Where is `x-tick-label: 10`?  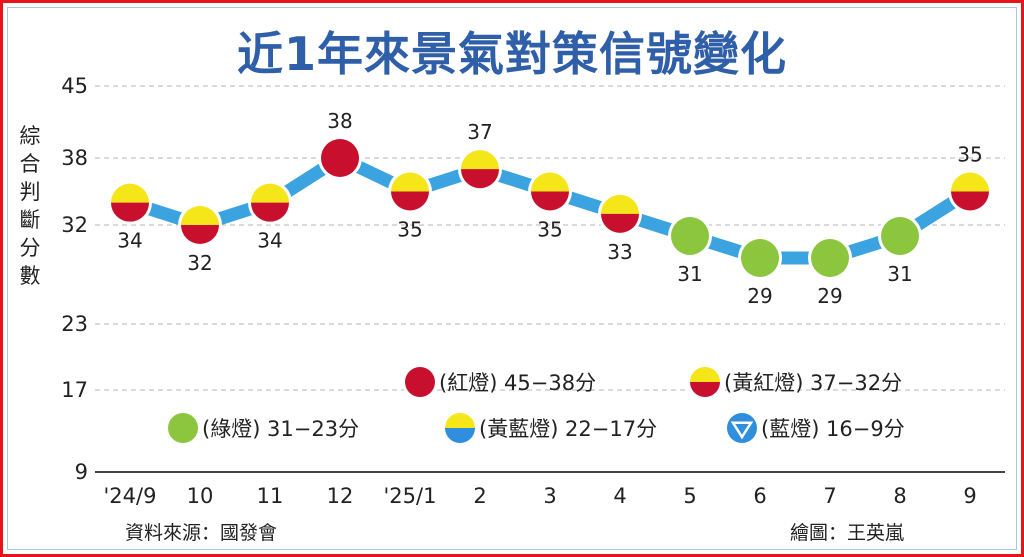
x-tick-label: 10 is located at coordinates (200, 496).